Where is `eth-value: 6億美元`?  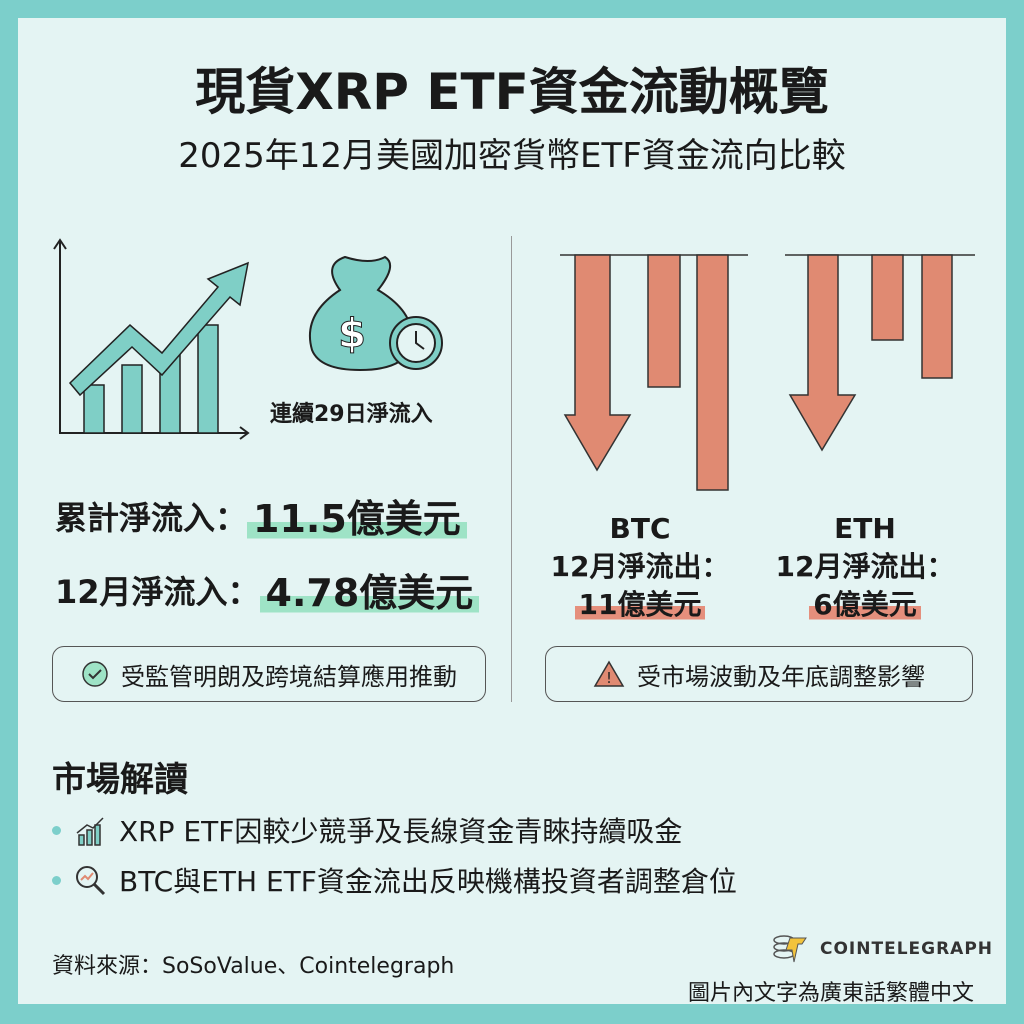 eth-value: 6億美元 is located at coordinates (865, 604).